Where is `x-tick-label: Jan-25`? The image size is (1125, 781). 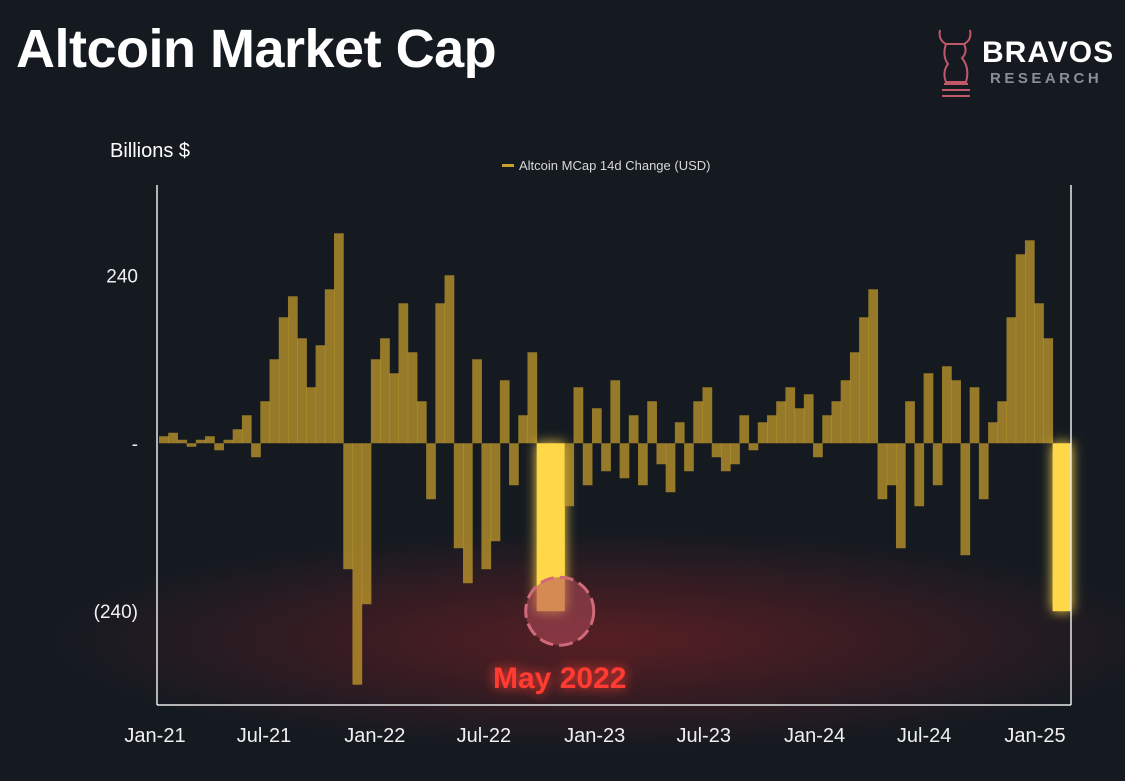 x-tick-label: Jan-25 is located at coordinates (1034, 736).